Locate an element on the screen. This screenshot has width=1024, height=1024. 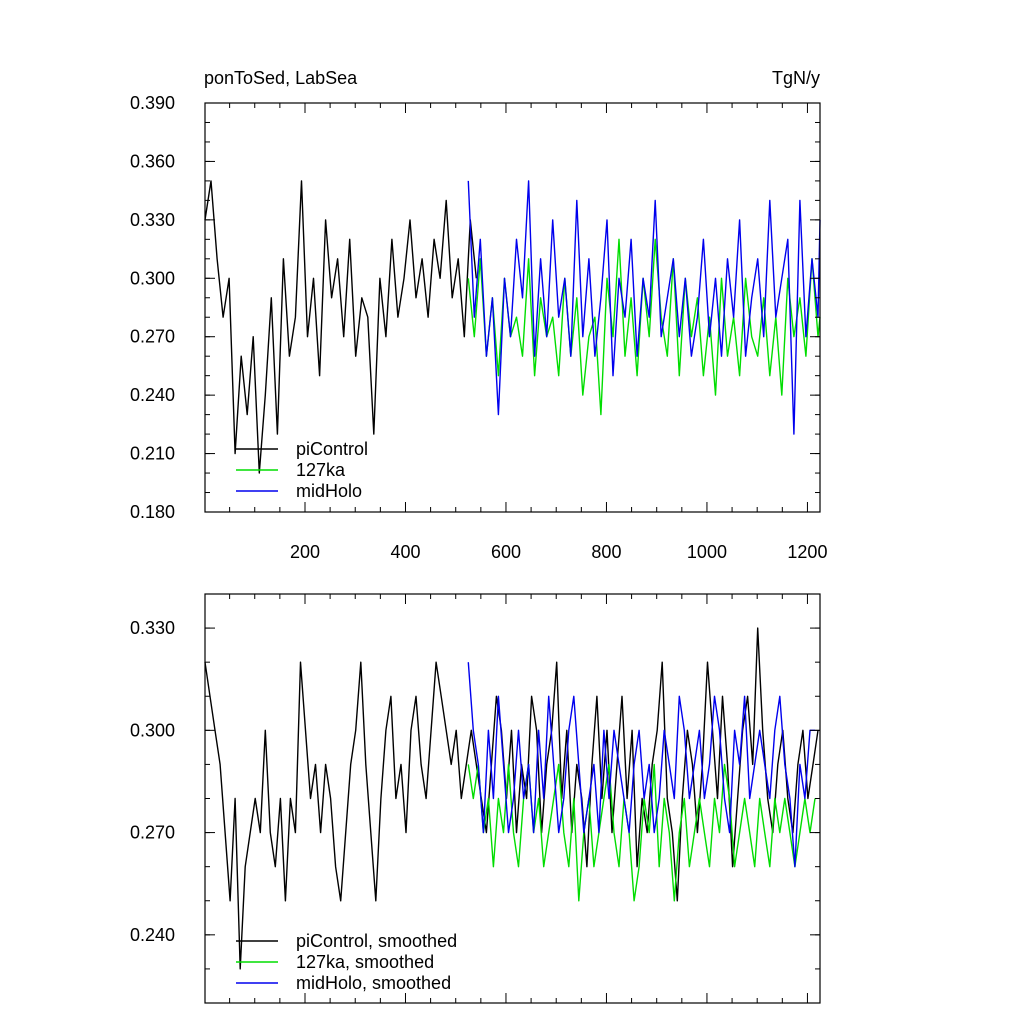
legend-label: piControl, smoothed is located at coordinates (376, 941).